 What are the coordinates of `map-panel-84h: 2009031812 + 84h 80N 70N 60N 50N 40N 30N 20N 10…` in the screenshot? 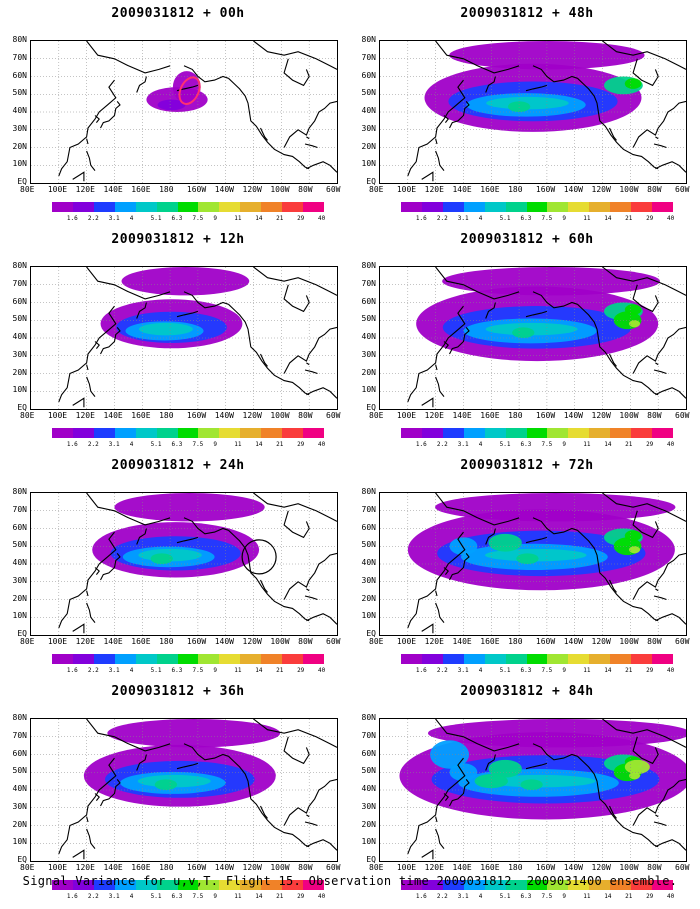 It's located at (527, 796).